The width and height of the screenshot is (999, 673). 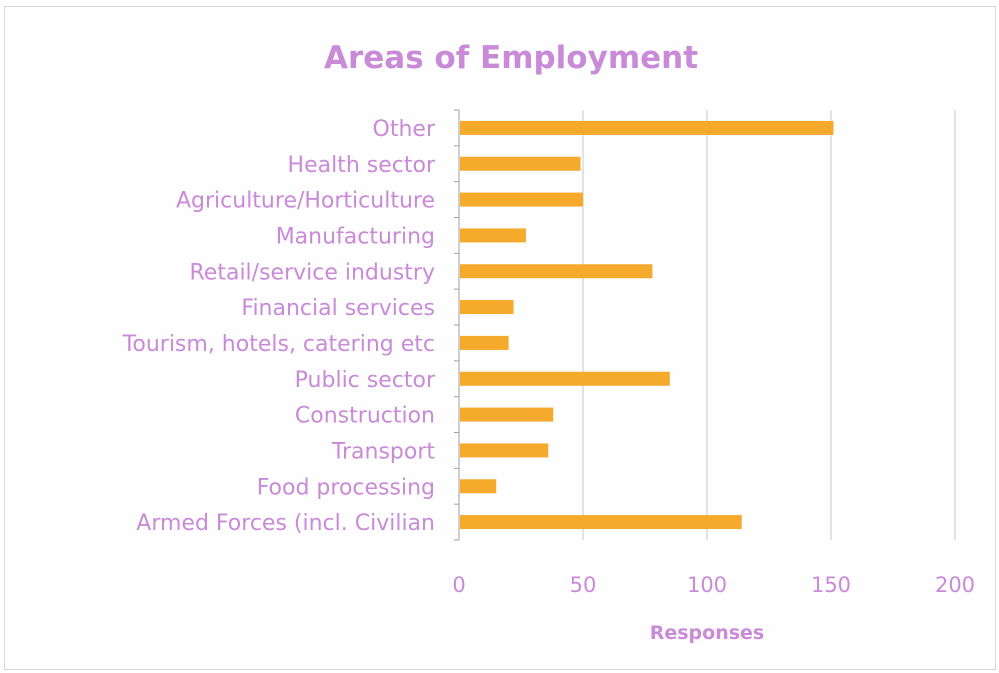 What do you see at coordinates (355, 236) in the screenshot?
I see `category-label: Manufacturing` at bounding box center [355, 236].